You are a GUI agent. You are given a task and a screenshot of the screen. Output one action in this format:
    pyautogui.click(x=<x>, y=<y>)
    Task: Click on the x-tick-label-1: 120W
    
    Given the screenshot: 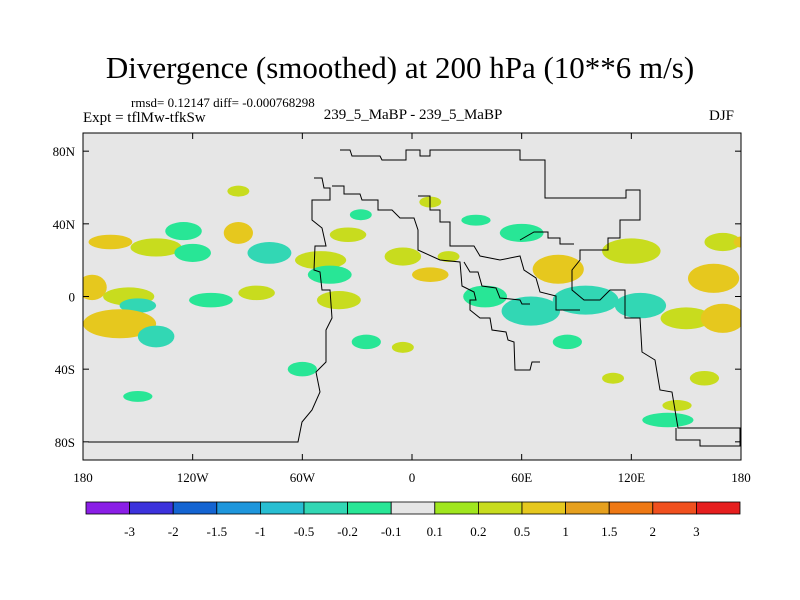 What is the action you would take?
    pyautogui.click(x=193, y=477)
    